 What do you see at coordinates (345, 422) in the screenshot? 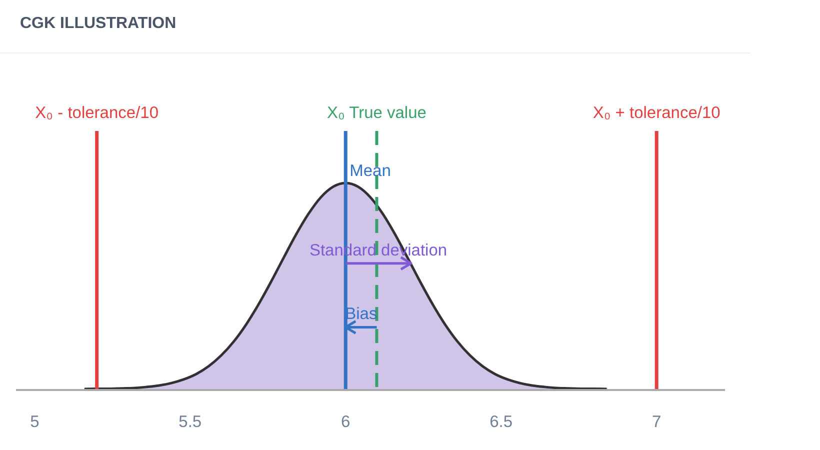
I see `x-tick-label: 6` at bounding box center [345, 422].